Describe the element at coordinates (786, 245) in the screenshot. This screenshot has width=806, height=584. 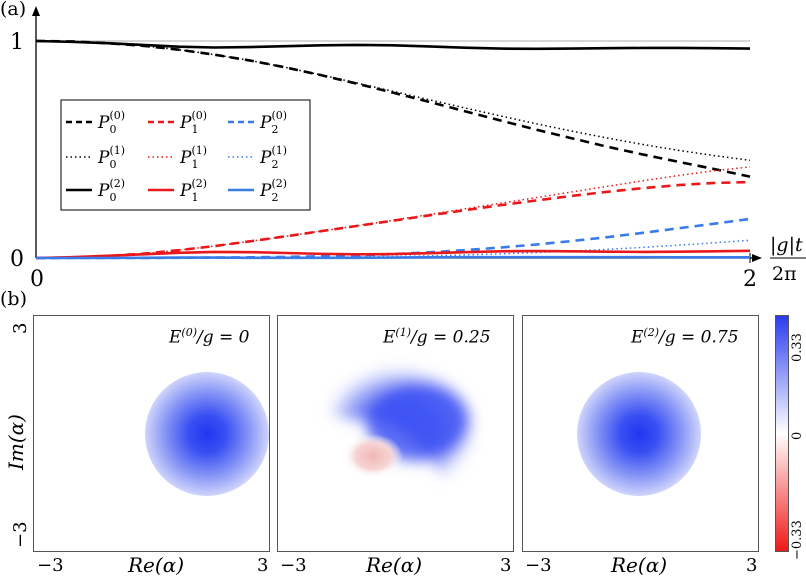
I see `x-axis-label-num: |g|t` at that location.